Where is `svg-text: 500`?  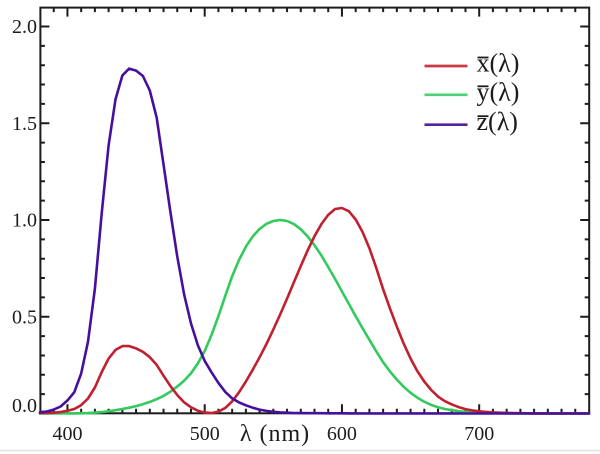 svg-text: 500 is located at coordinates (205, 434).